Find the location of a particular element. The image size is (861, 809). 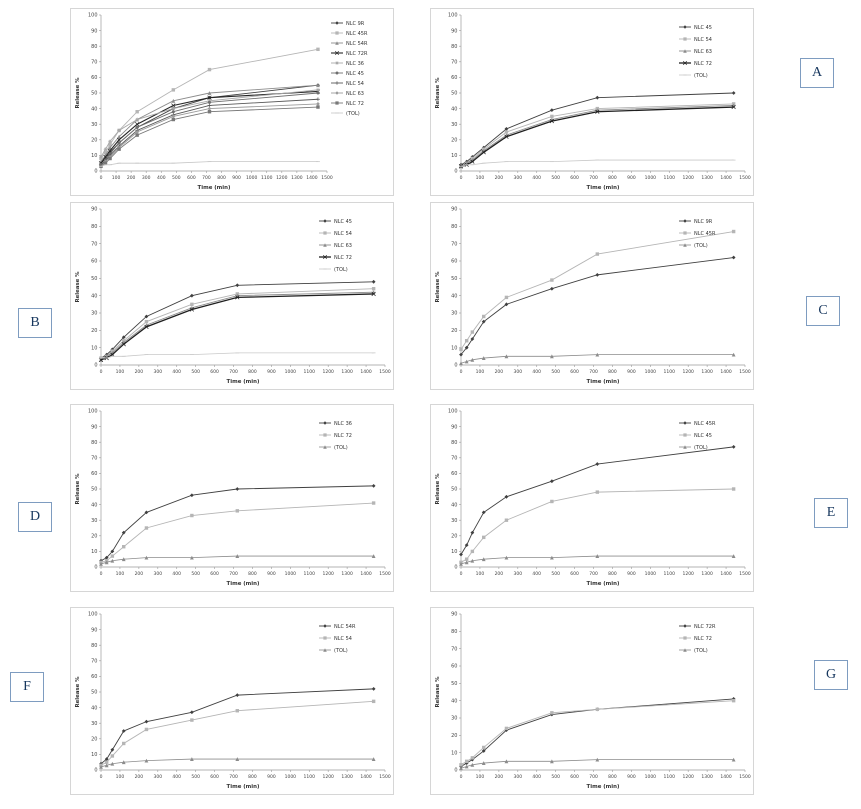

legend: NLC 45 NLC 54 NLC 63 NLC 72 (TOL) is located at coordinates (695, 52).